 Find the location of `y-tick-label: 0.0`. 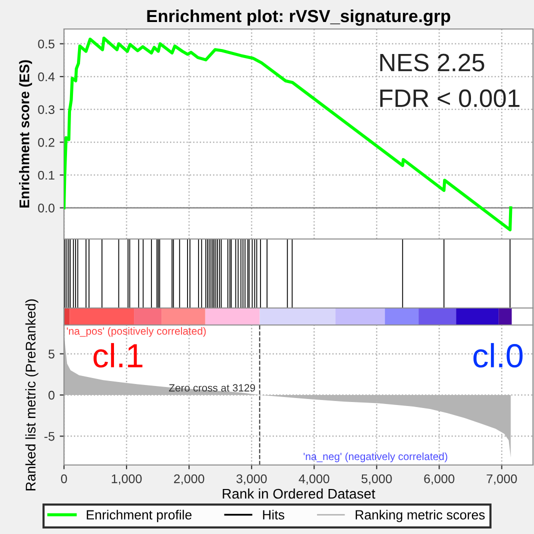

y-tick-label: 0.0 is located at coordinates (46, 208).